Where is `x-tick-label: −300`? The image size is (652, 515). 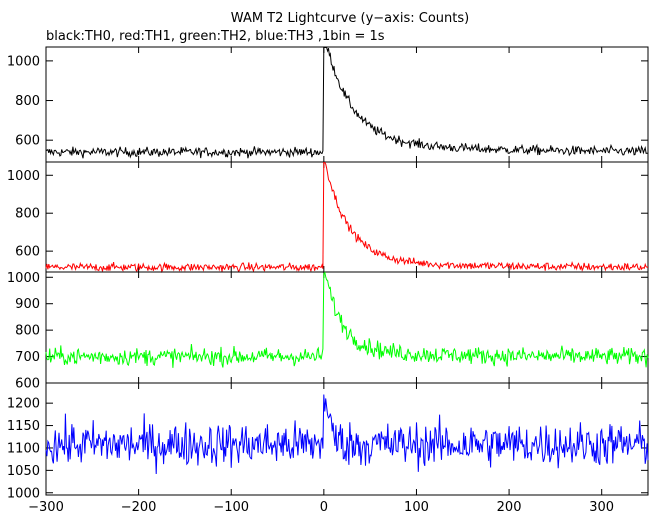
x-tick-label: −300 is located at coordinates (46, 507).